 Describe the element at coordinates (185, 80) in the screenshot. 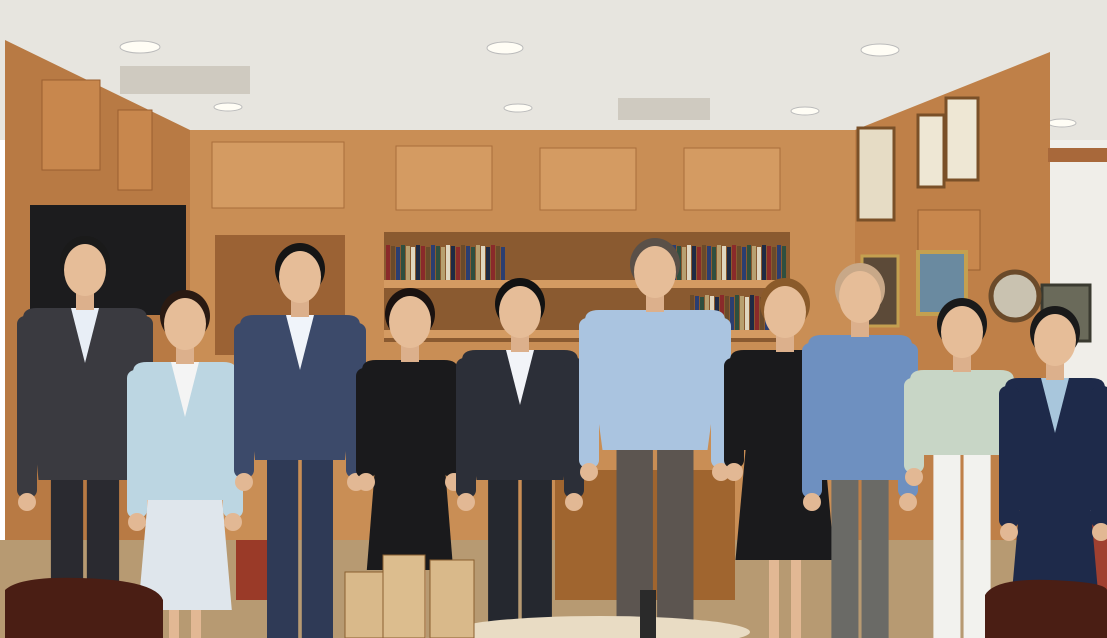

I see `air-vent` at that location.